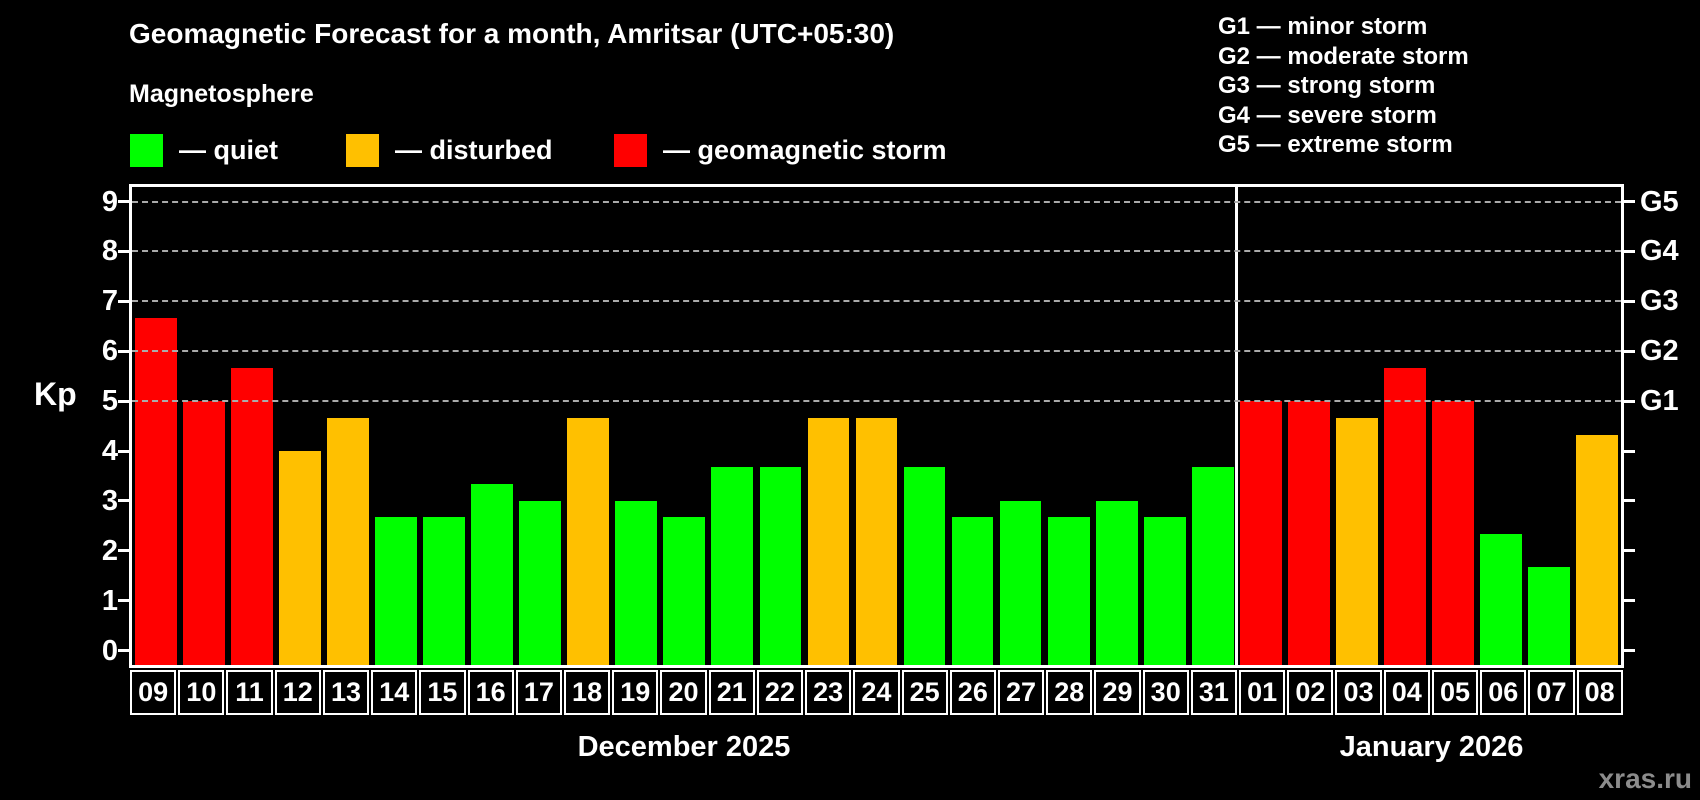 This screenshot has width=1700, height=800. Describe the element at coordinates (1551, 692) in the screenshot. I see `day-label-07: 07` at that location.